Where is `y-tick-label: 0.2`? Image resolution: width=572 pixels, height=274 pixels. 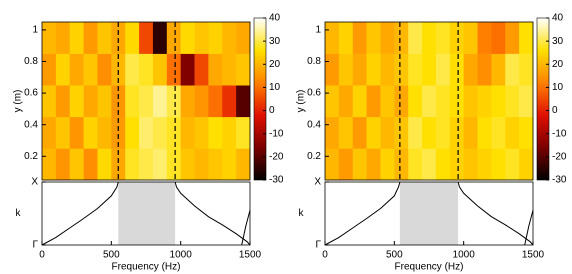
y-tick-label: 0.2 is located at coordinates (31, 156).